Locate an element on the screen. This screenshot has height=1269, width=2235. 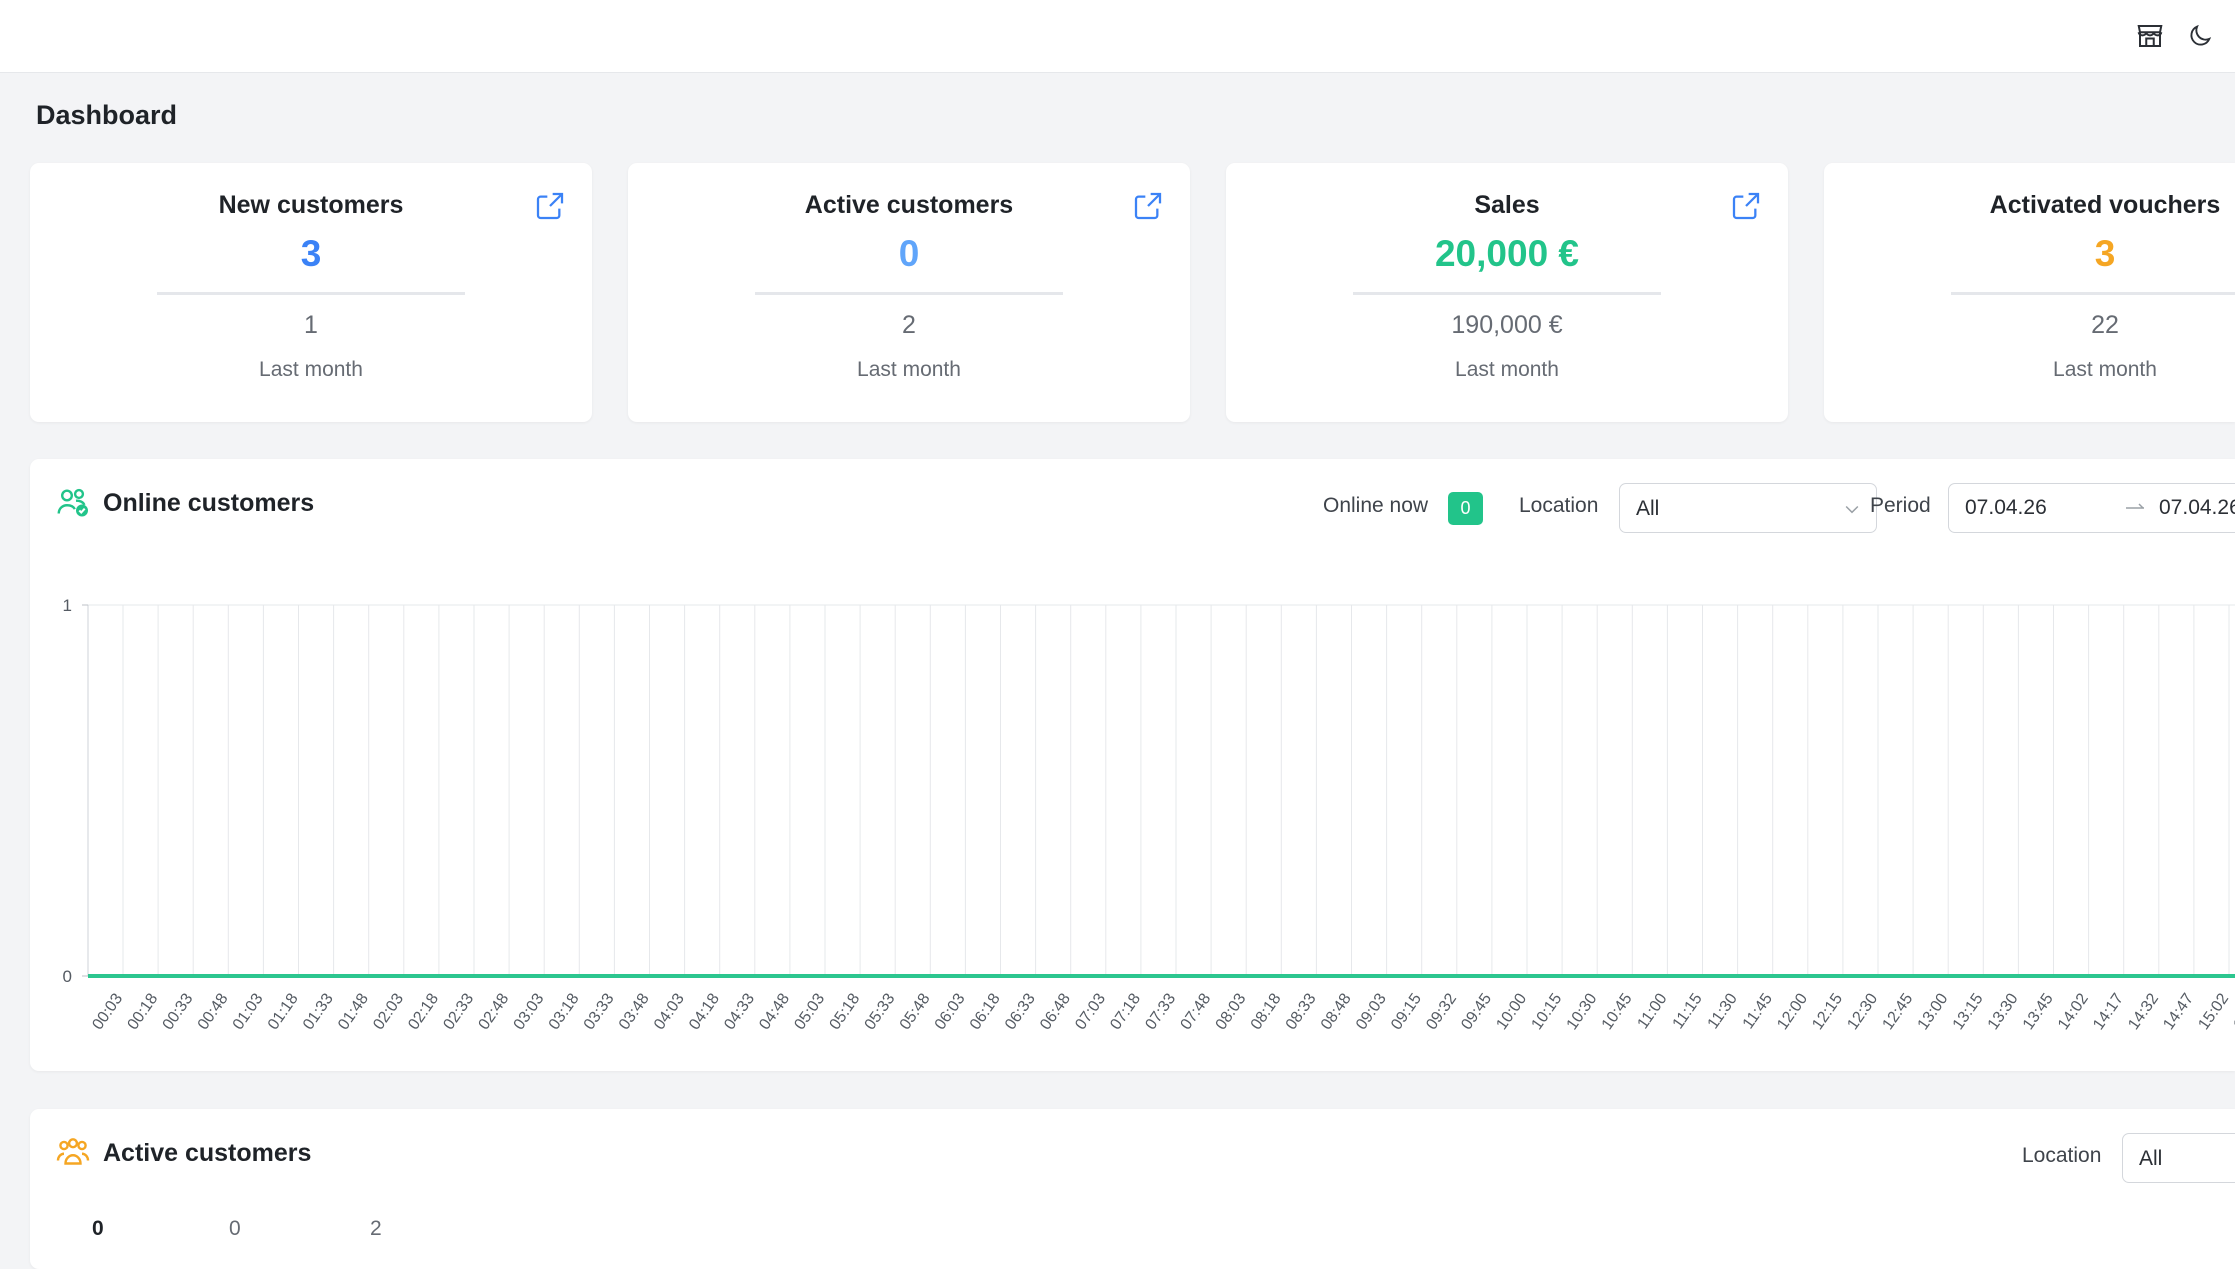
store-icon is located at coordinates (2150, 36).